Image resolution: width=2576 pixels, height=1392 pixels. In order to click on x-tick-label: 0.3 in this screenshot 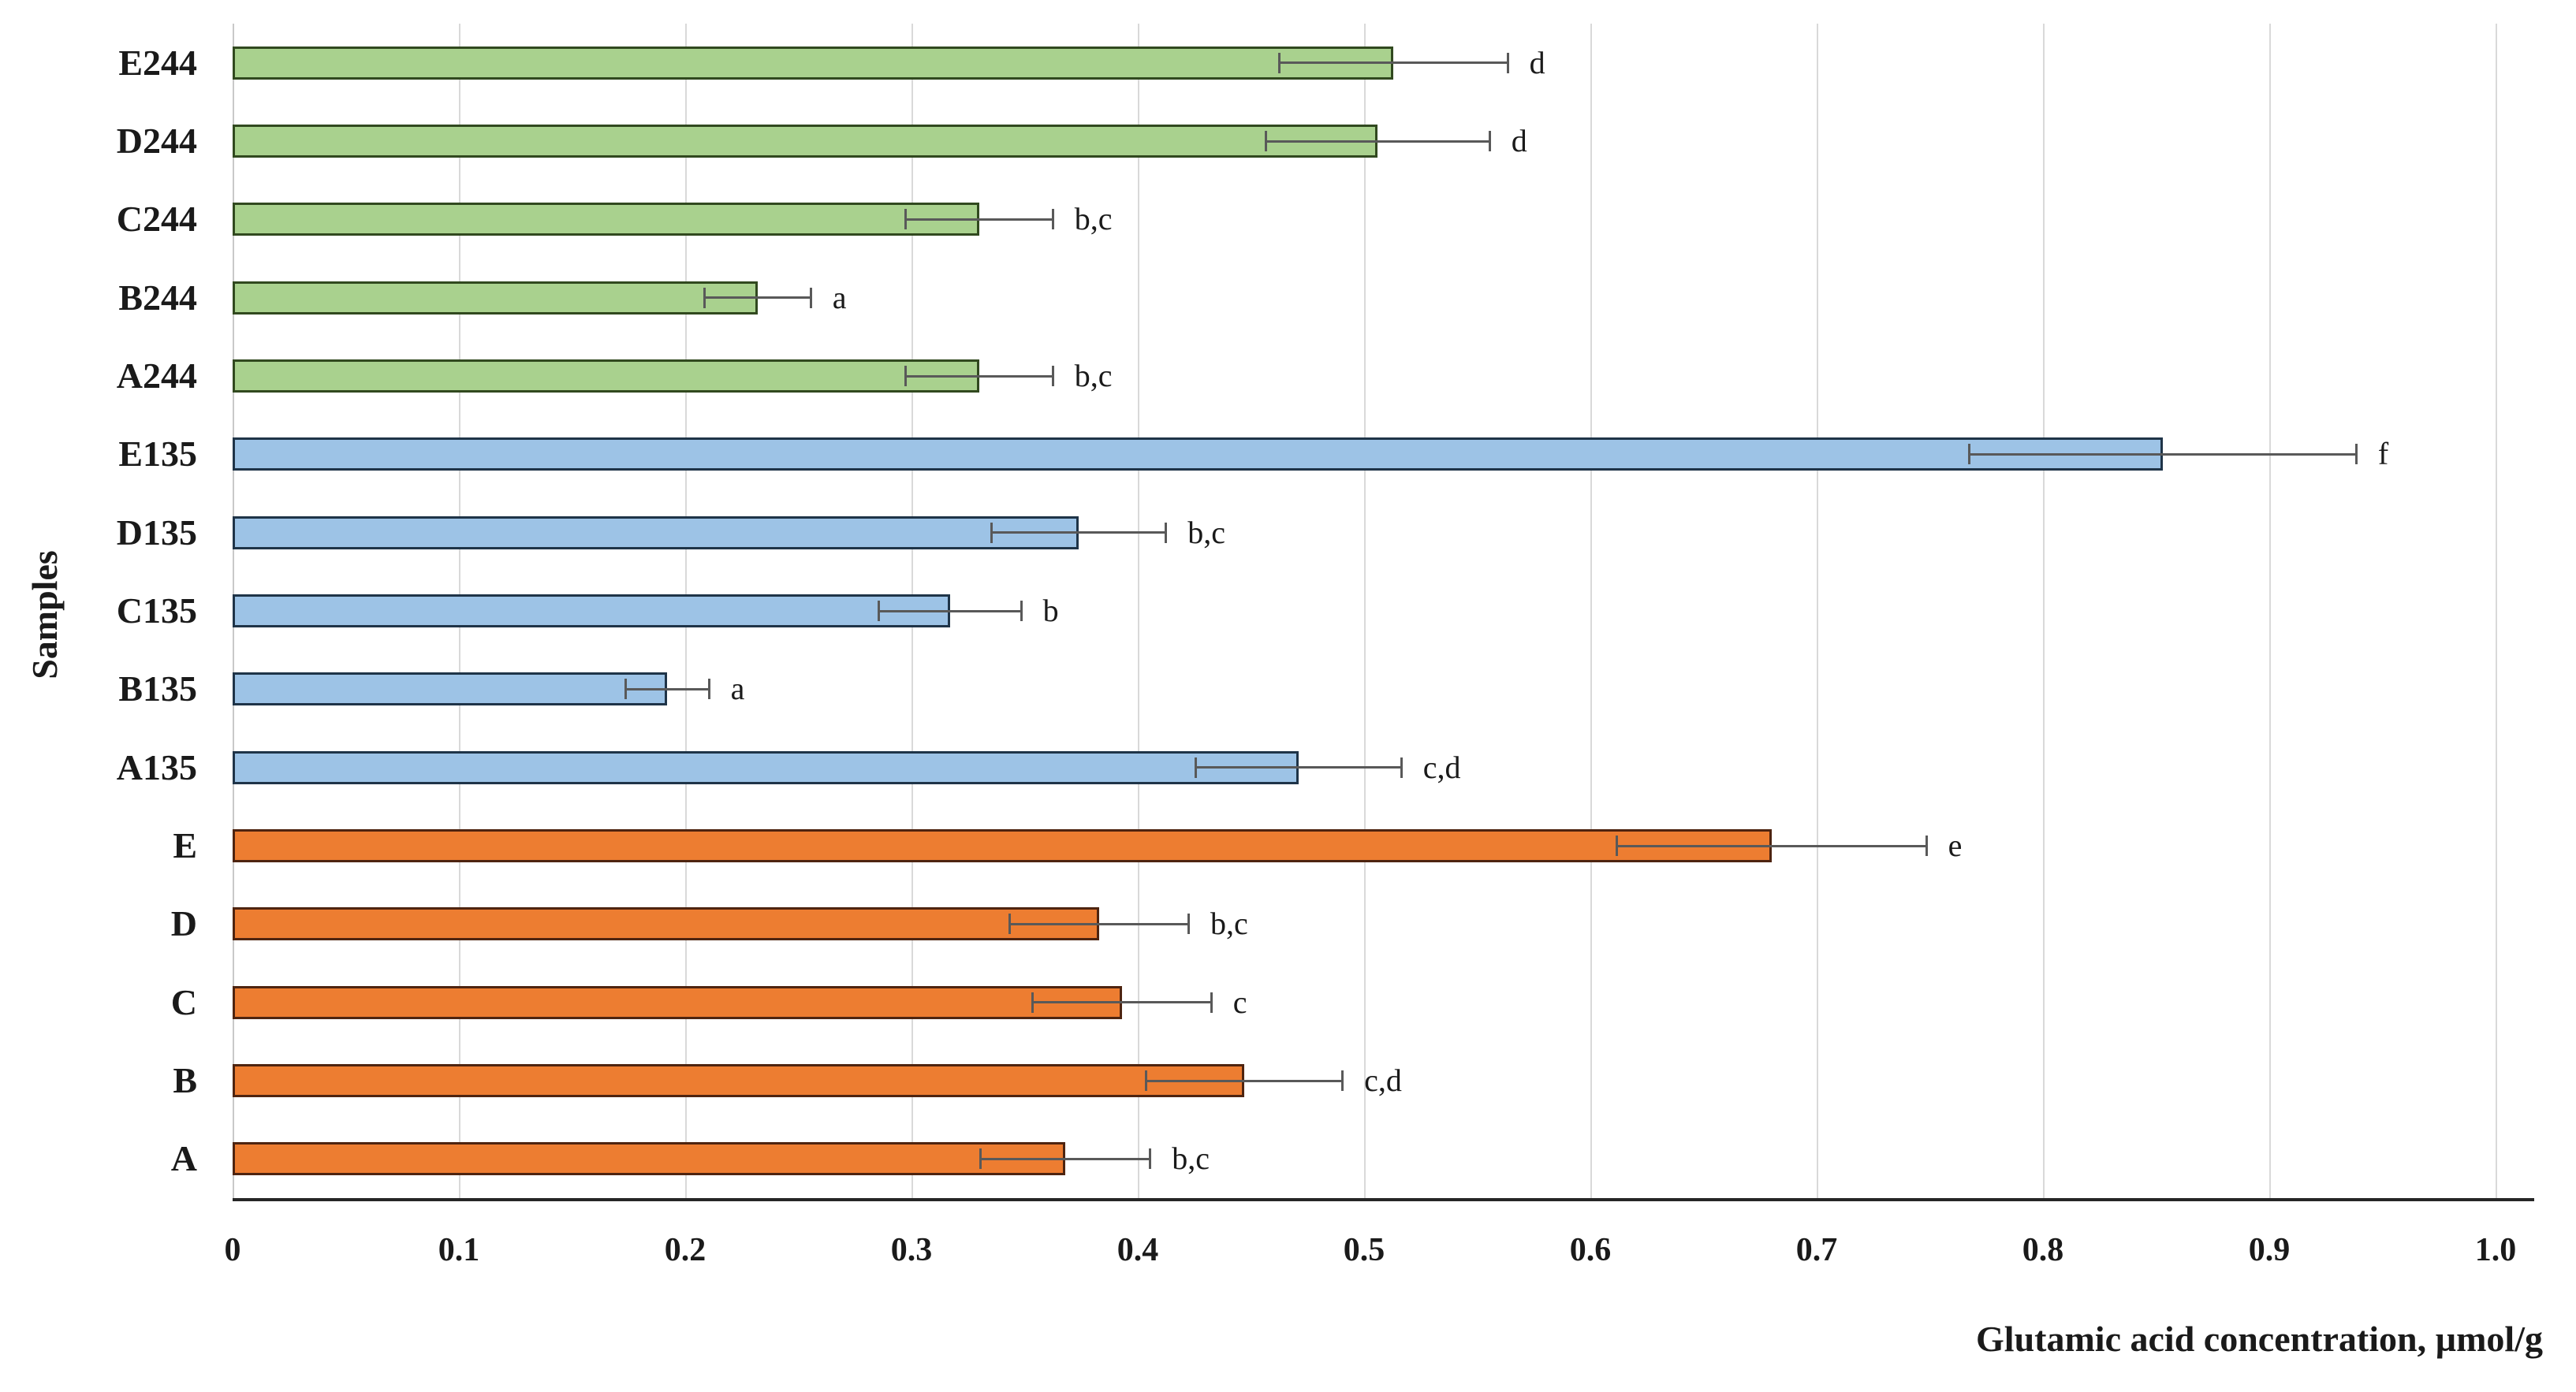, I will do `click(912, 1250)`.